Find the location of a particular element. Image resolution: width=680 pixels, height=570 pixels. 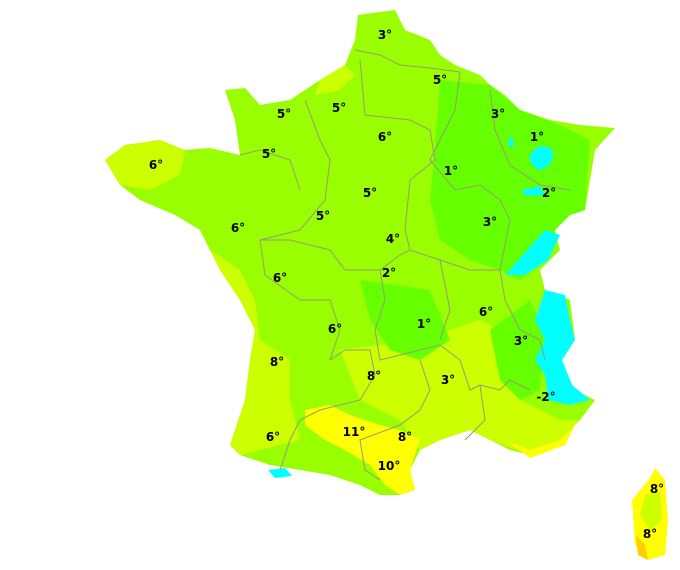

temperature-label: 4° is located at coordinates (393, 239).